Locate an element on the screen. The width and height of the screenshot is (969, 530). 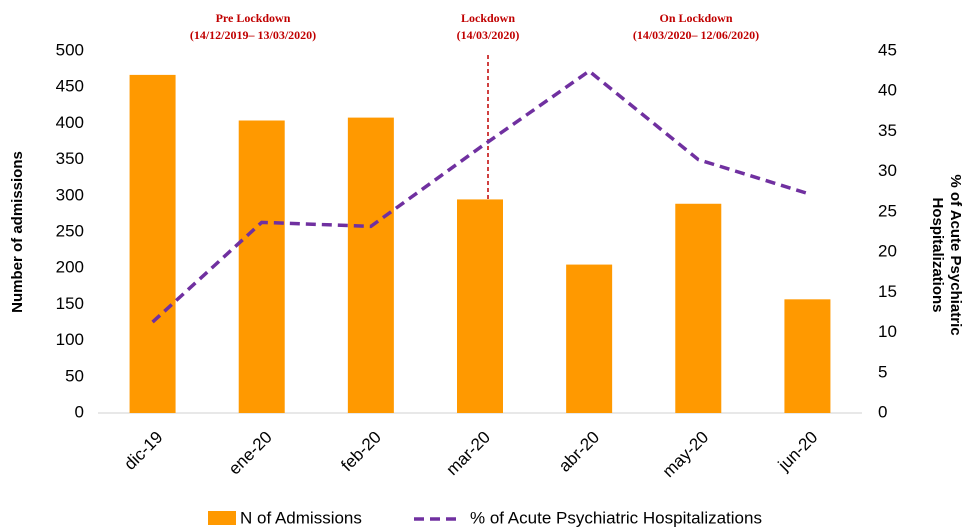
y2-tick-label: 5 is located at coordinates (882, 371).